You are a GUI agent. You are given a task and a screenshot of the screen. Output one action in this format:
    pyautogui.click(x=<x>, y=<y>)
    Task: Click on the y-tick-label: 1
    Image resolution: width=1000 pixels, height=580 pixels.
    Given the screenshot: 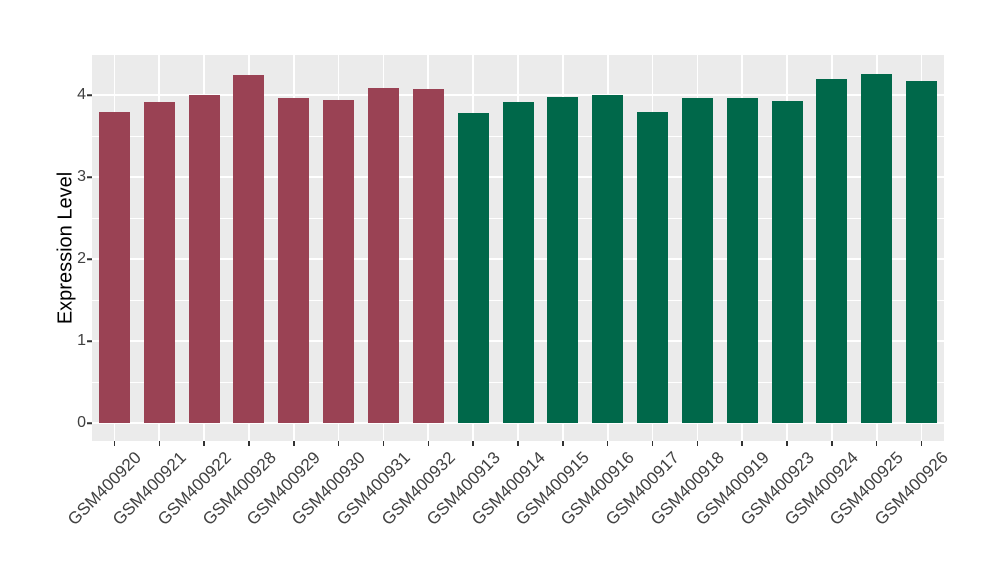 What is the action you would take?
    pyautogui.click(x=81, y=340)
    